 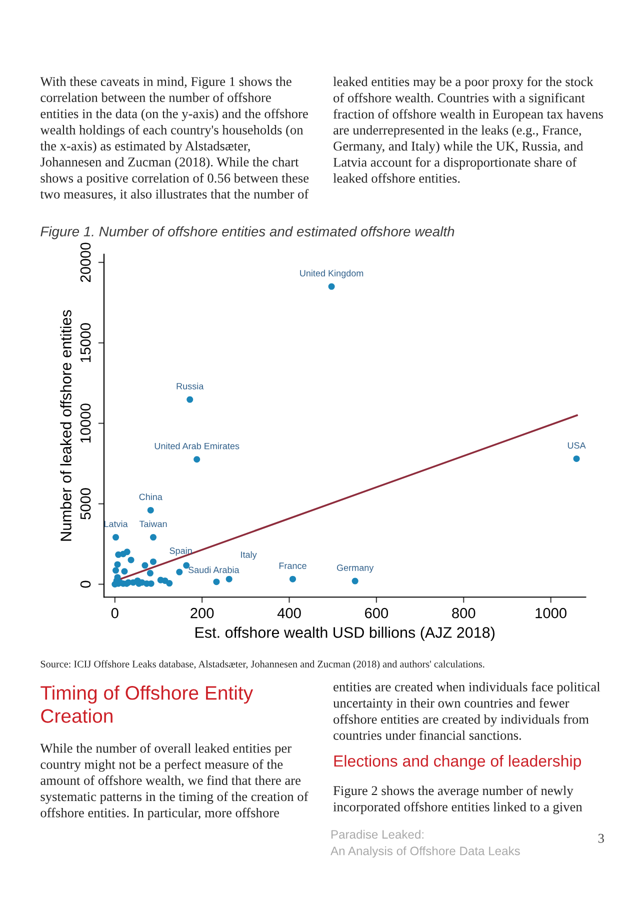 What do you see at coordinates (85, 423) in the screenshot?
I see `y-tick-label: 10000` at bounding box center [85, 423].